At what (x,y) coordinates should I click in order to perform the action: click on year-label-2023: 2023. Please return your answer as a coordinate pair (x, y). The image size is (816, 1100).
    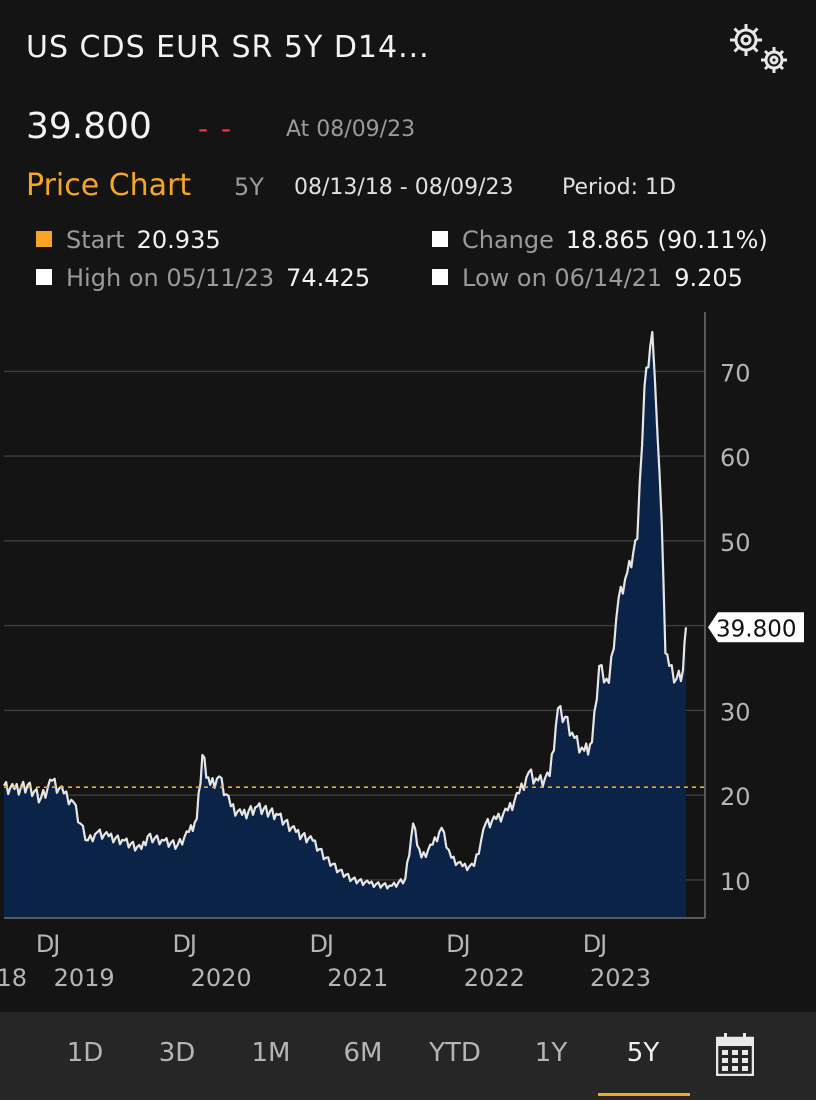
    Looking at the image, I should click on (620, 978).